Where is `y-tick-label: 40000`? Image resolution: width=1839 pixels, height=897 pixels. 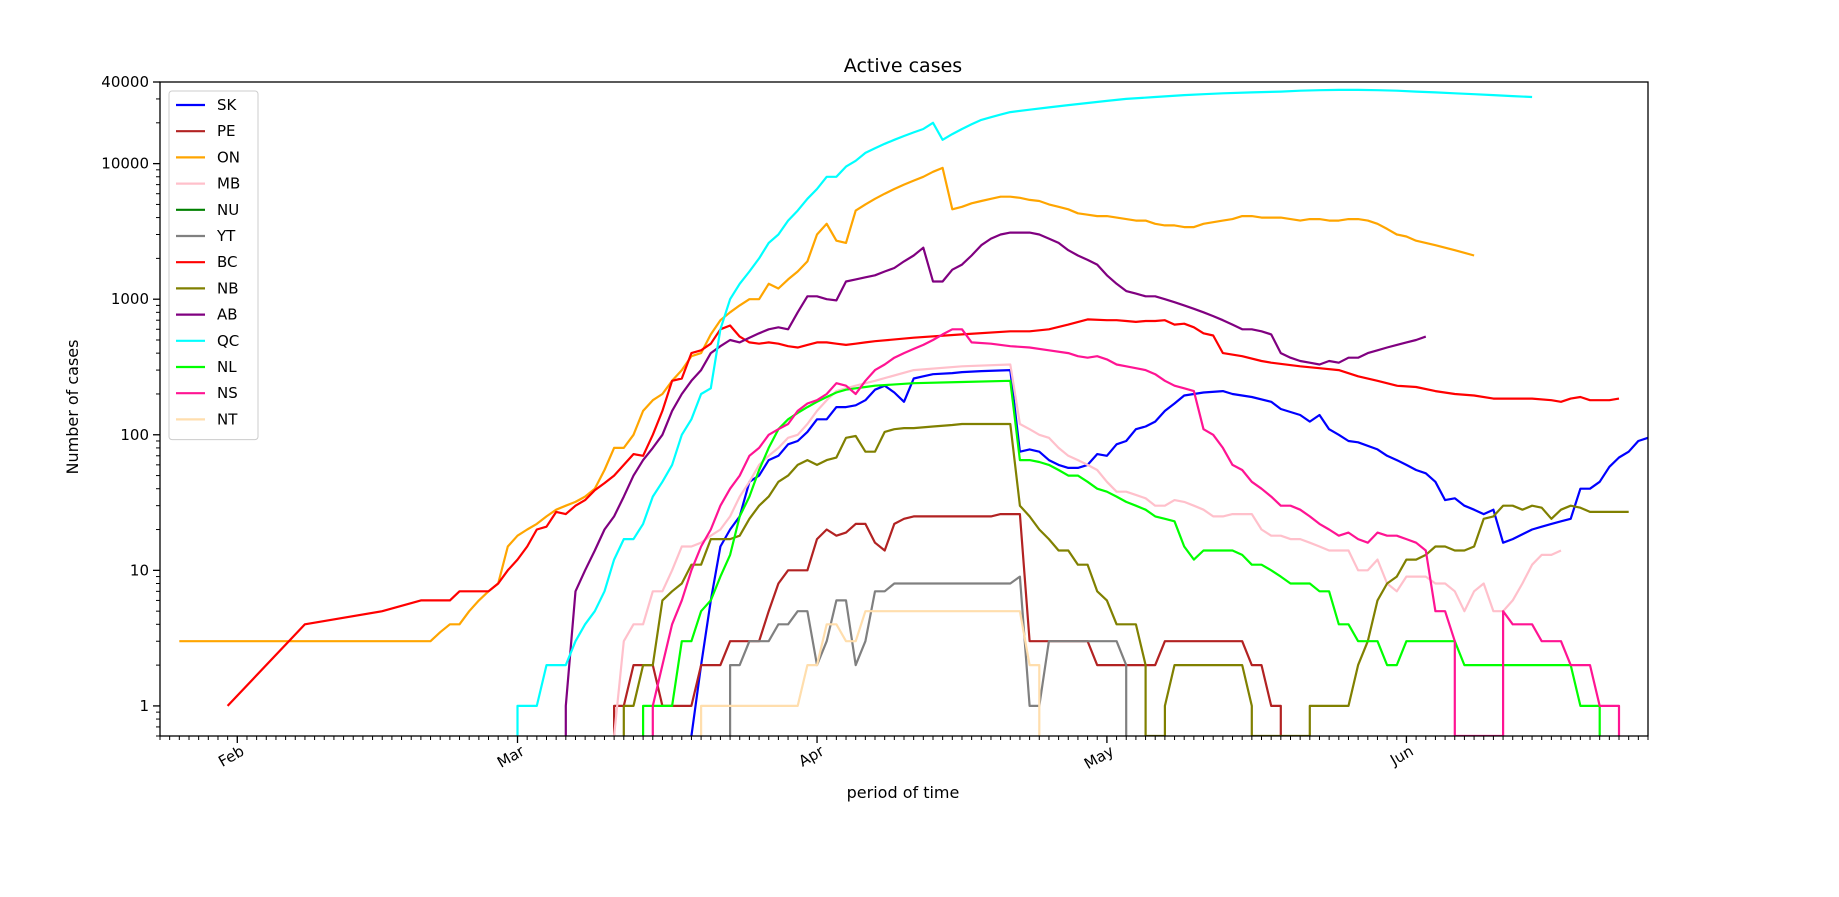 y-tick-label: 40000 is located at coordinates (125, 82).